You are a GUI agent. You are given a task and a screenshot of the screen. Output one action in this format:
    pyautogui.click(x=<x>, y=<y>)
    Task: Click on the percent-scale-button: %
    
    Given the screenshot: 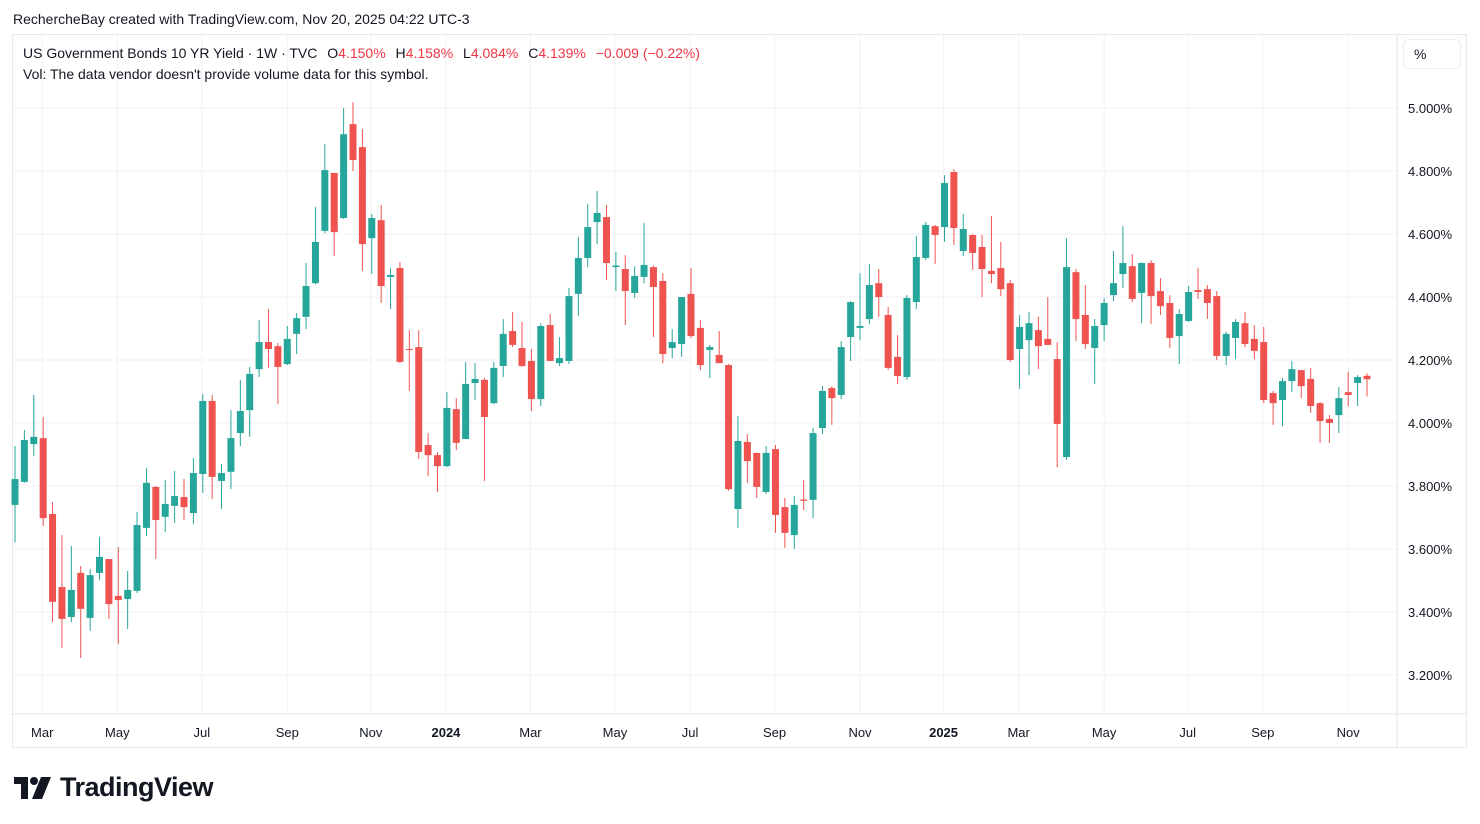 What is the action you would take?
    pyautogui.click(x=1432, y=54)
    